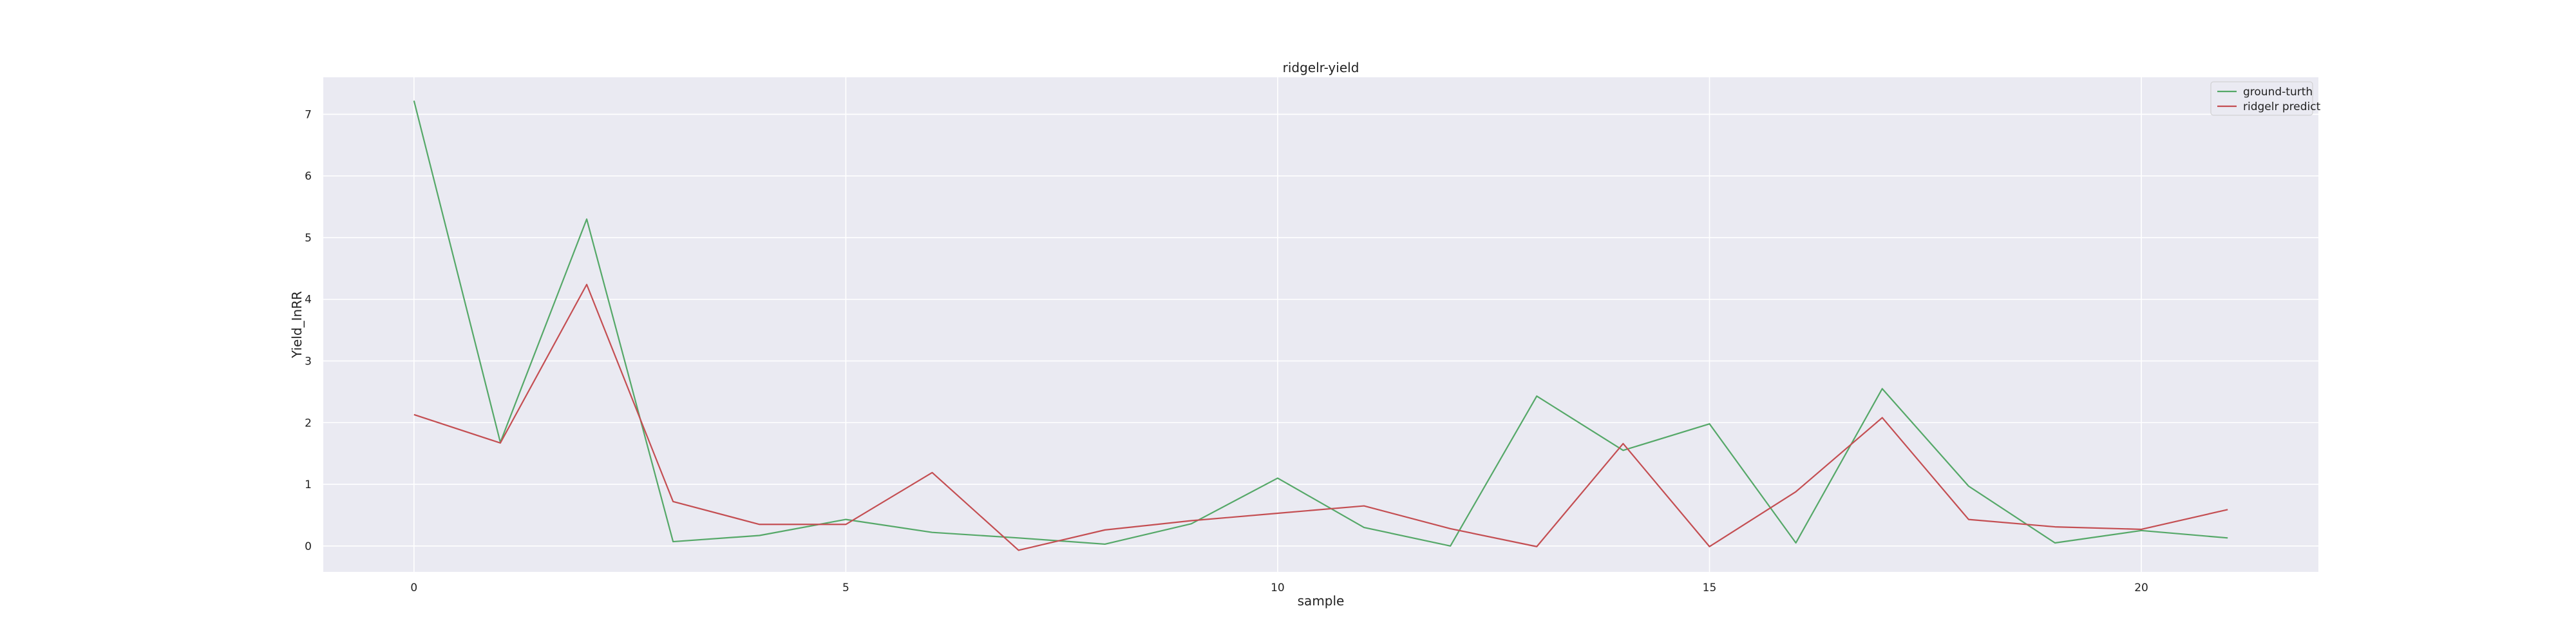 The image size is (2576, 644). What do you see at coordinates (309, 362) in the screenshot?
I see `y-tick-label: 3` at bounding box center [309, 362].